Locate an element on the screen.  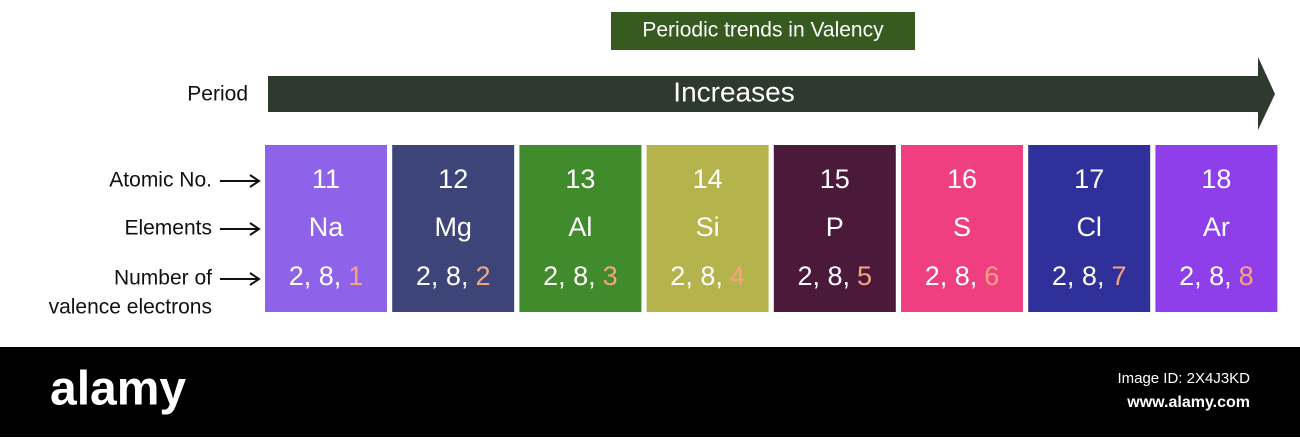
element-symbol: S is located at coordinates (962, 227).